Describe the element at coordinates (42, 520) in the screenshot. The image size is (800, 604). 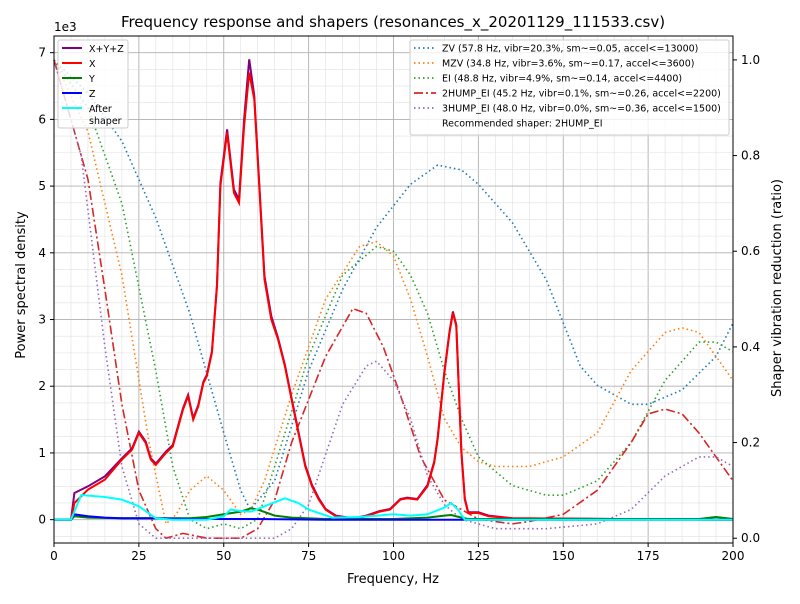
I see `y-tick-label: 0` at that location.